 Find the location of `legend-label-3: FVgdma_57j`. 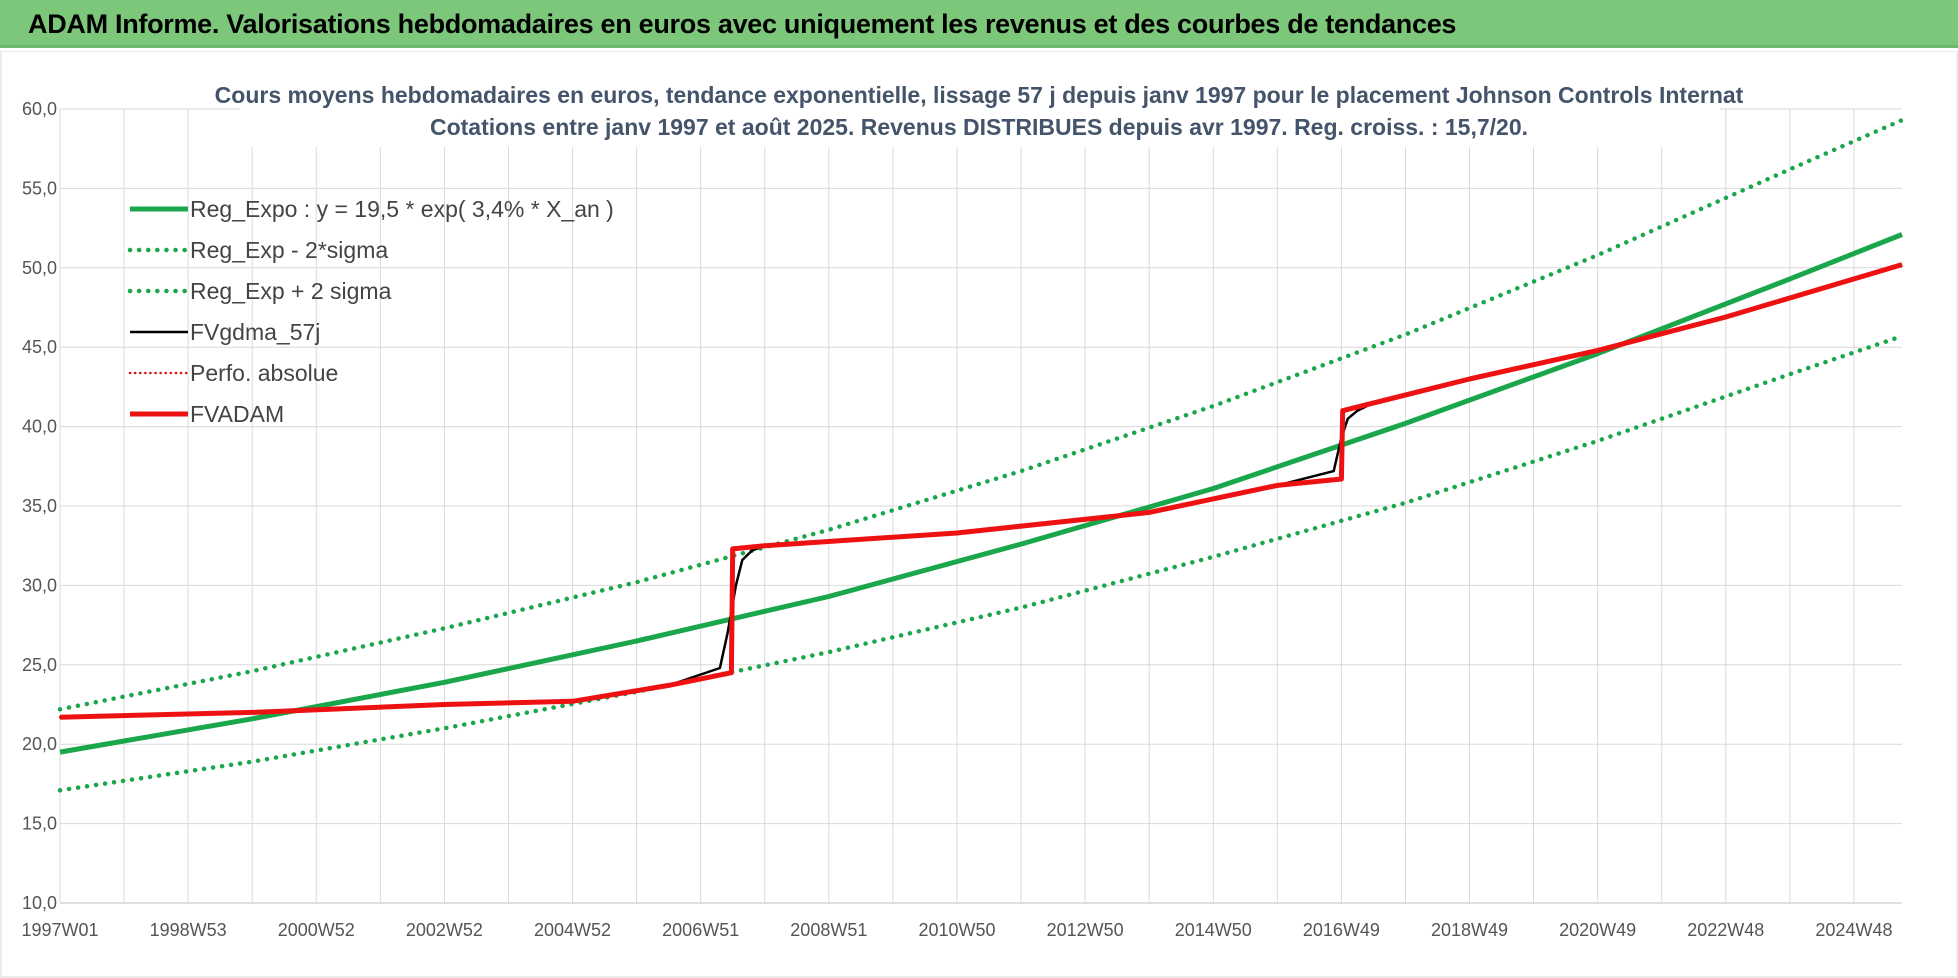

legend-label-3: FVgdma_57j is located at coordinates (255, 332).